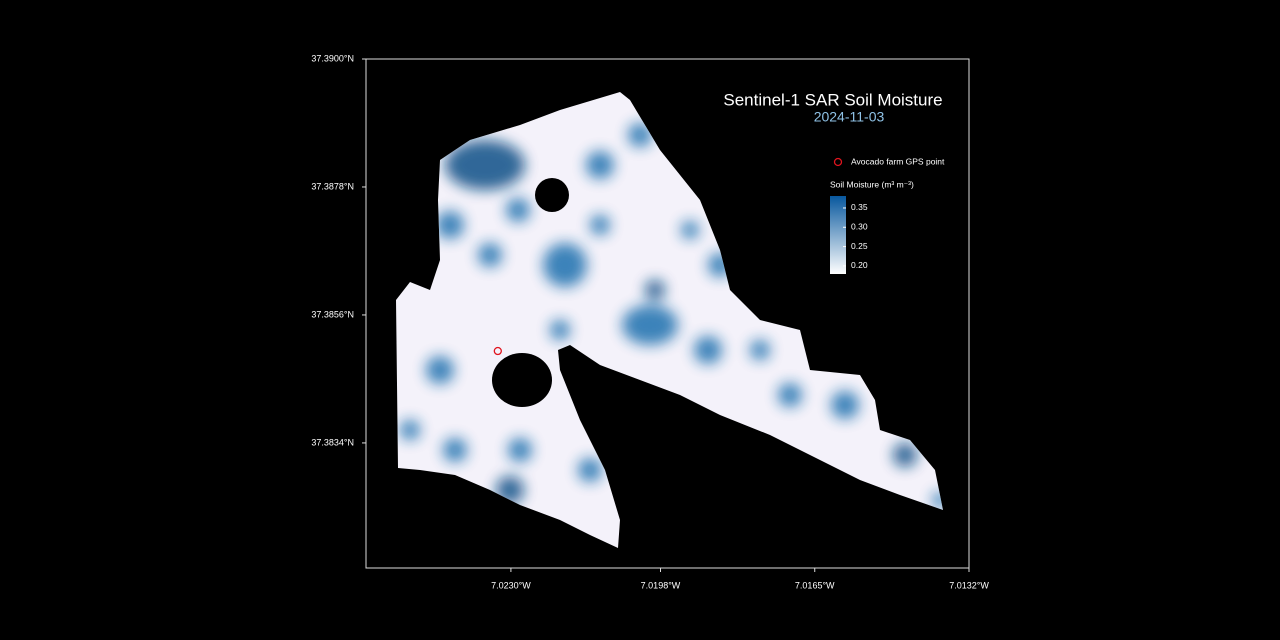  Describe the element at coordinates (332, 314) in the screenshot. I see `y-tick-label: 37.3856°N` at that location.